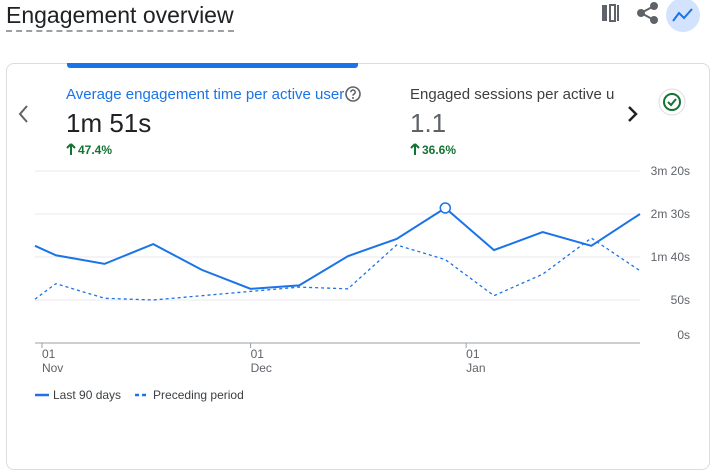  Describe the element at coordinates (120, 16) in the screenshot. I see `page-title: Engagement overview` at that location.